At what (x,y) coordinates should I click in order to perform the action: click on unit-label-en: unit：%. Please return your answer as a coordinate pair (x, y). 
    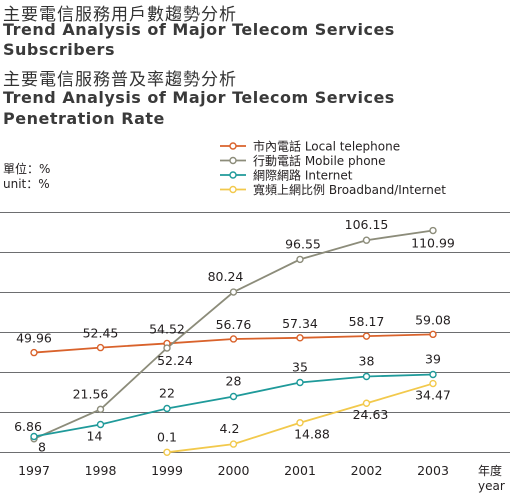
    Looking at the image, I should click on (26, 184).